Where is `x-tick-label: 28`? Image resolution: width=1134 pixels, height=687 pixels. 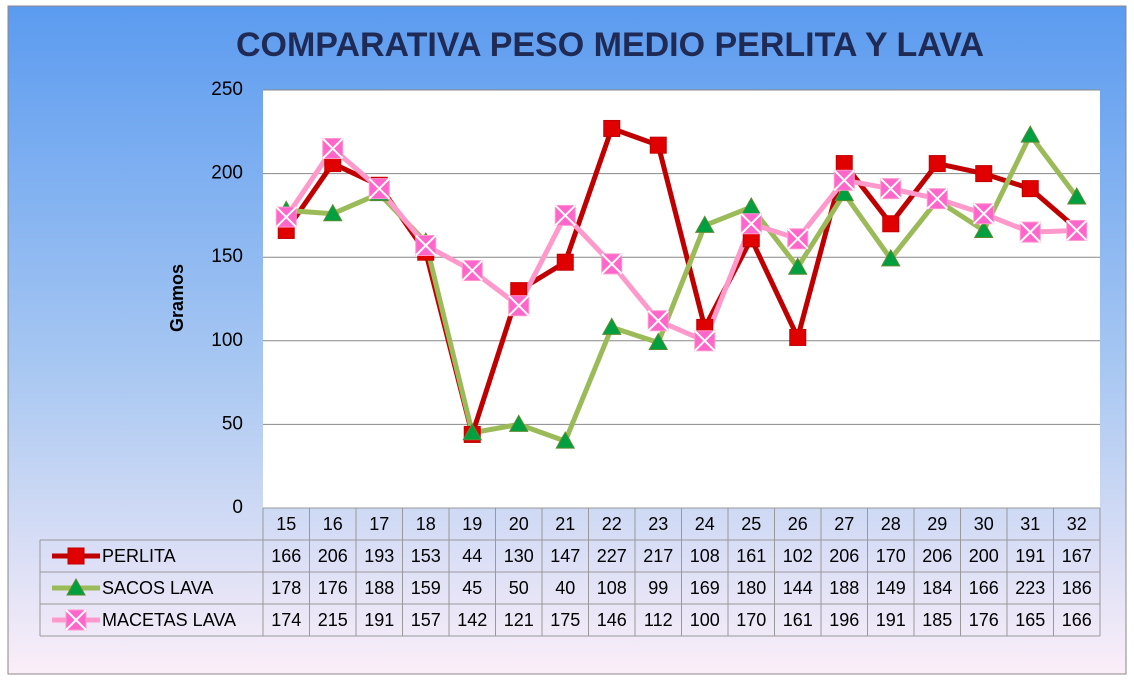
x-tick-label: 28 is located at coordinates (891, 524).